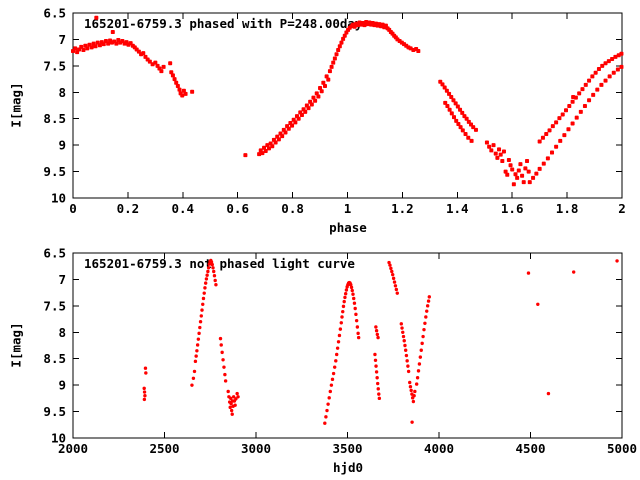 Image resolution: width=640 pixels, height=480 pixels. What do you see at coordinates (54, 305) in the screenshot?
I see `bottom-panel-y-tick-label: 7.5` at bounding box center [54, 305].